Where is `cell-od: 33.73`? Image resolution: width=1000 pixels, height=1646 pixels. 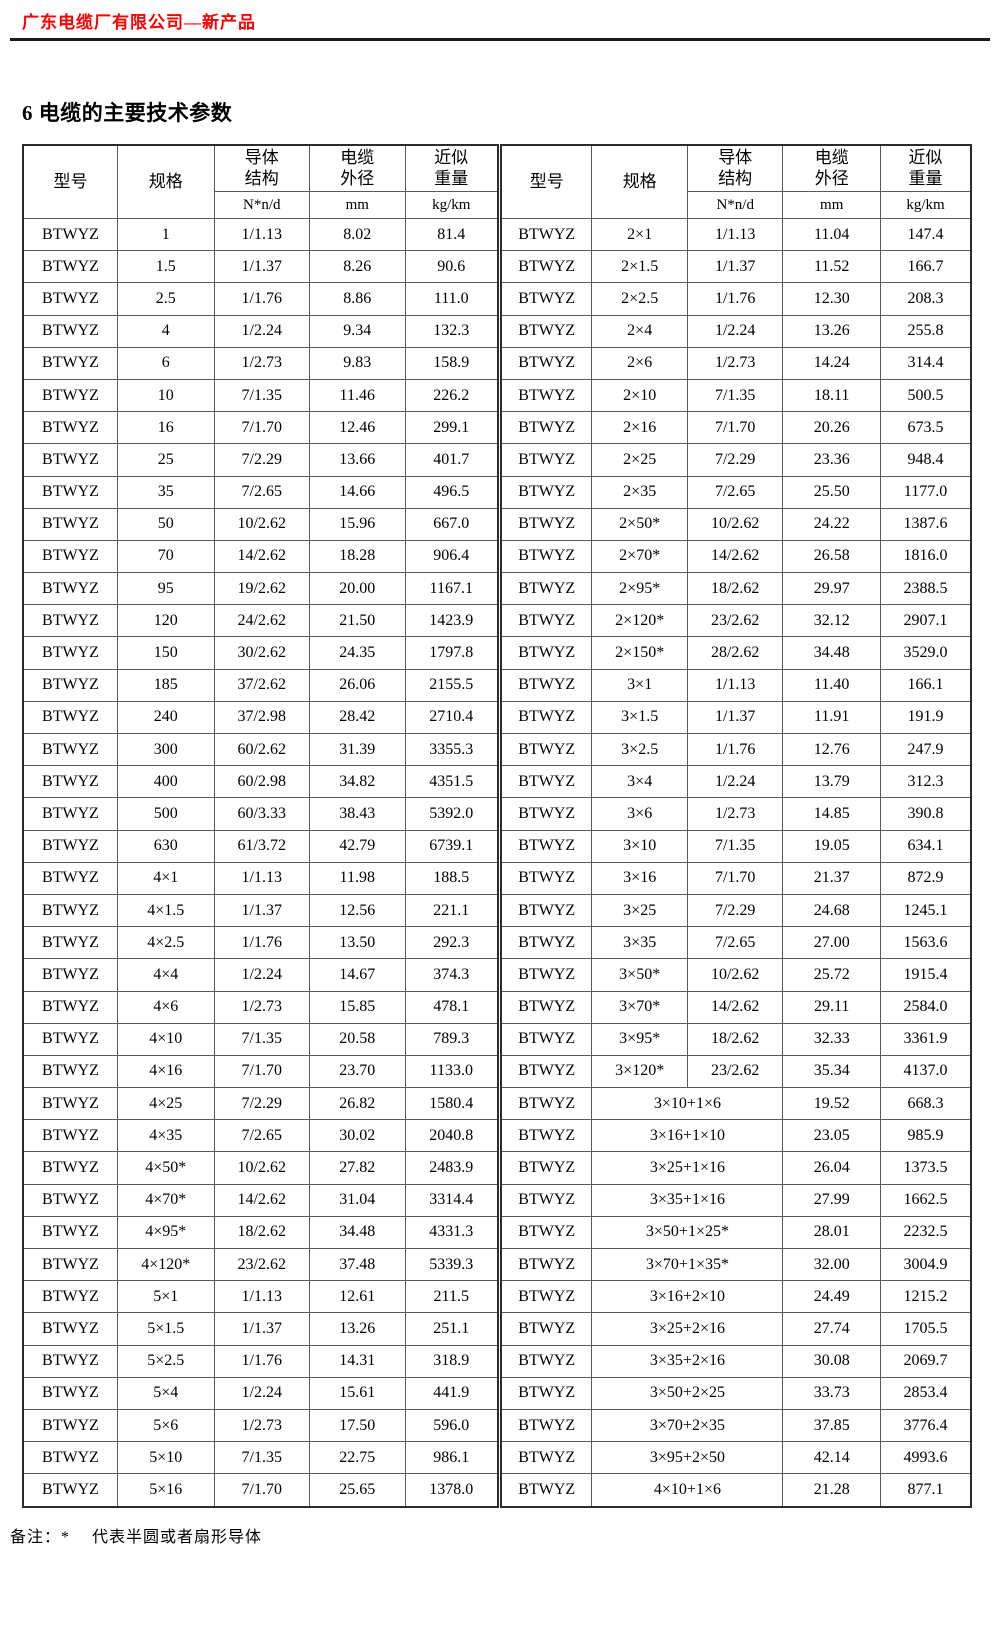 cell-od: 33.73 is located at coordinates (831, 1393).